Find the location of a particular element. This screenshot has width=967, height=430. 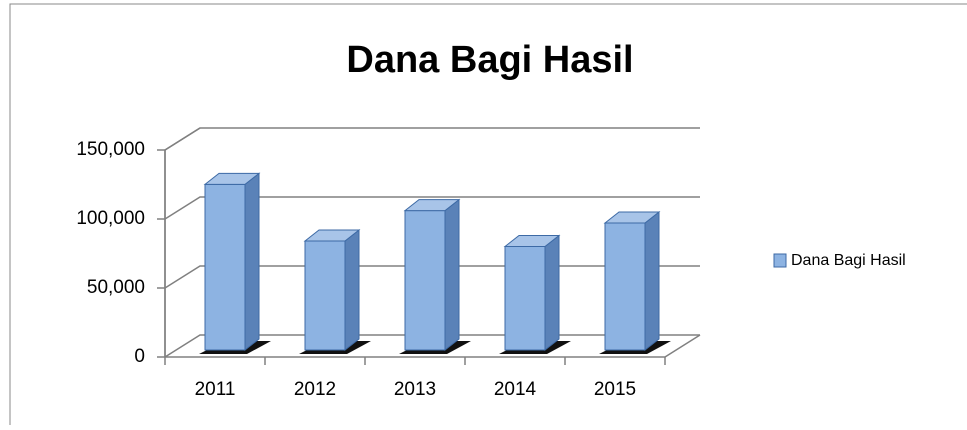

x-tick-label: 2013 is located at coordinates (415, 389).